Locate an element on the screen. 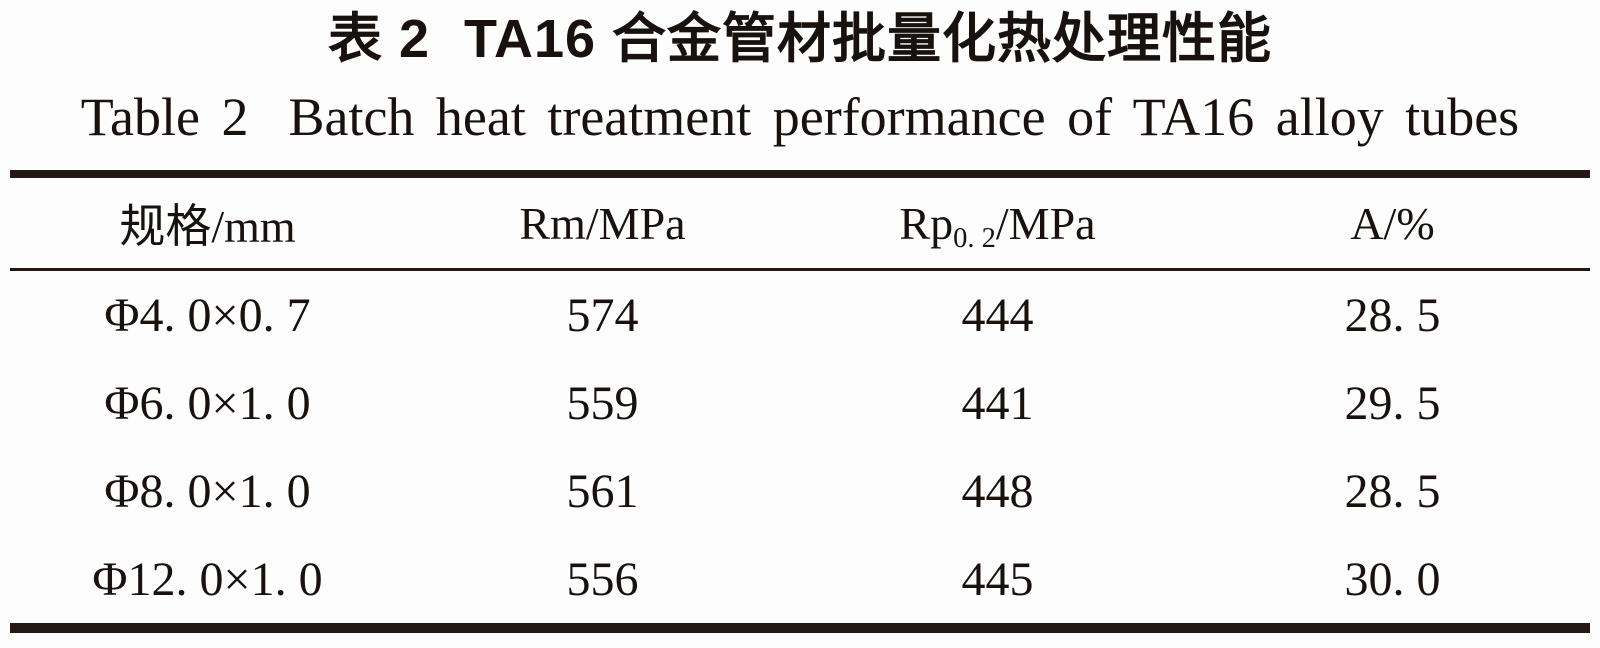 The height and width of the screenshot is (648, 1600). header-rp02: Rp0. 2/MPa is located at coordinates (997, 225).